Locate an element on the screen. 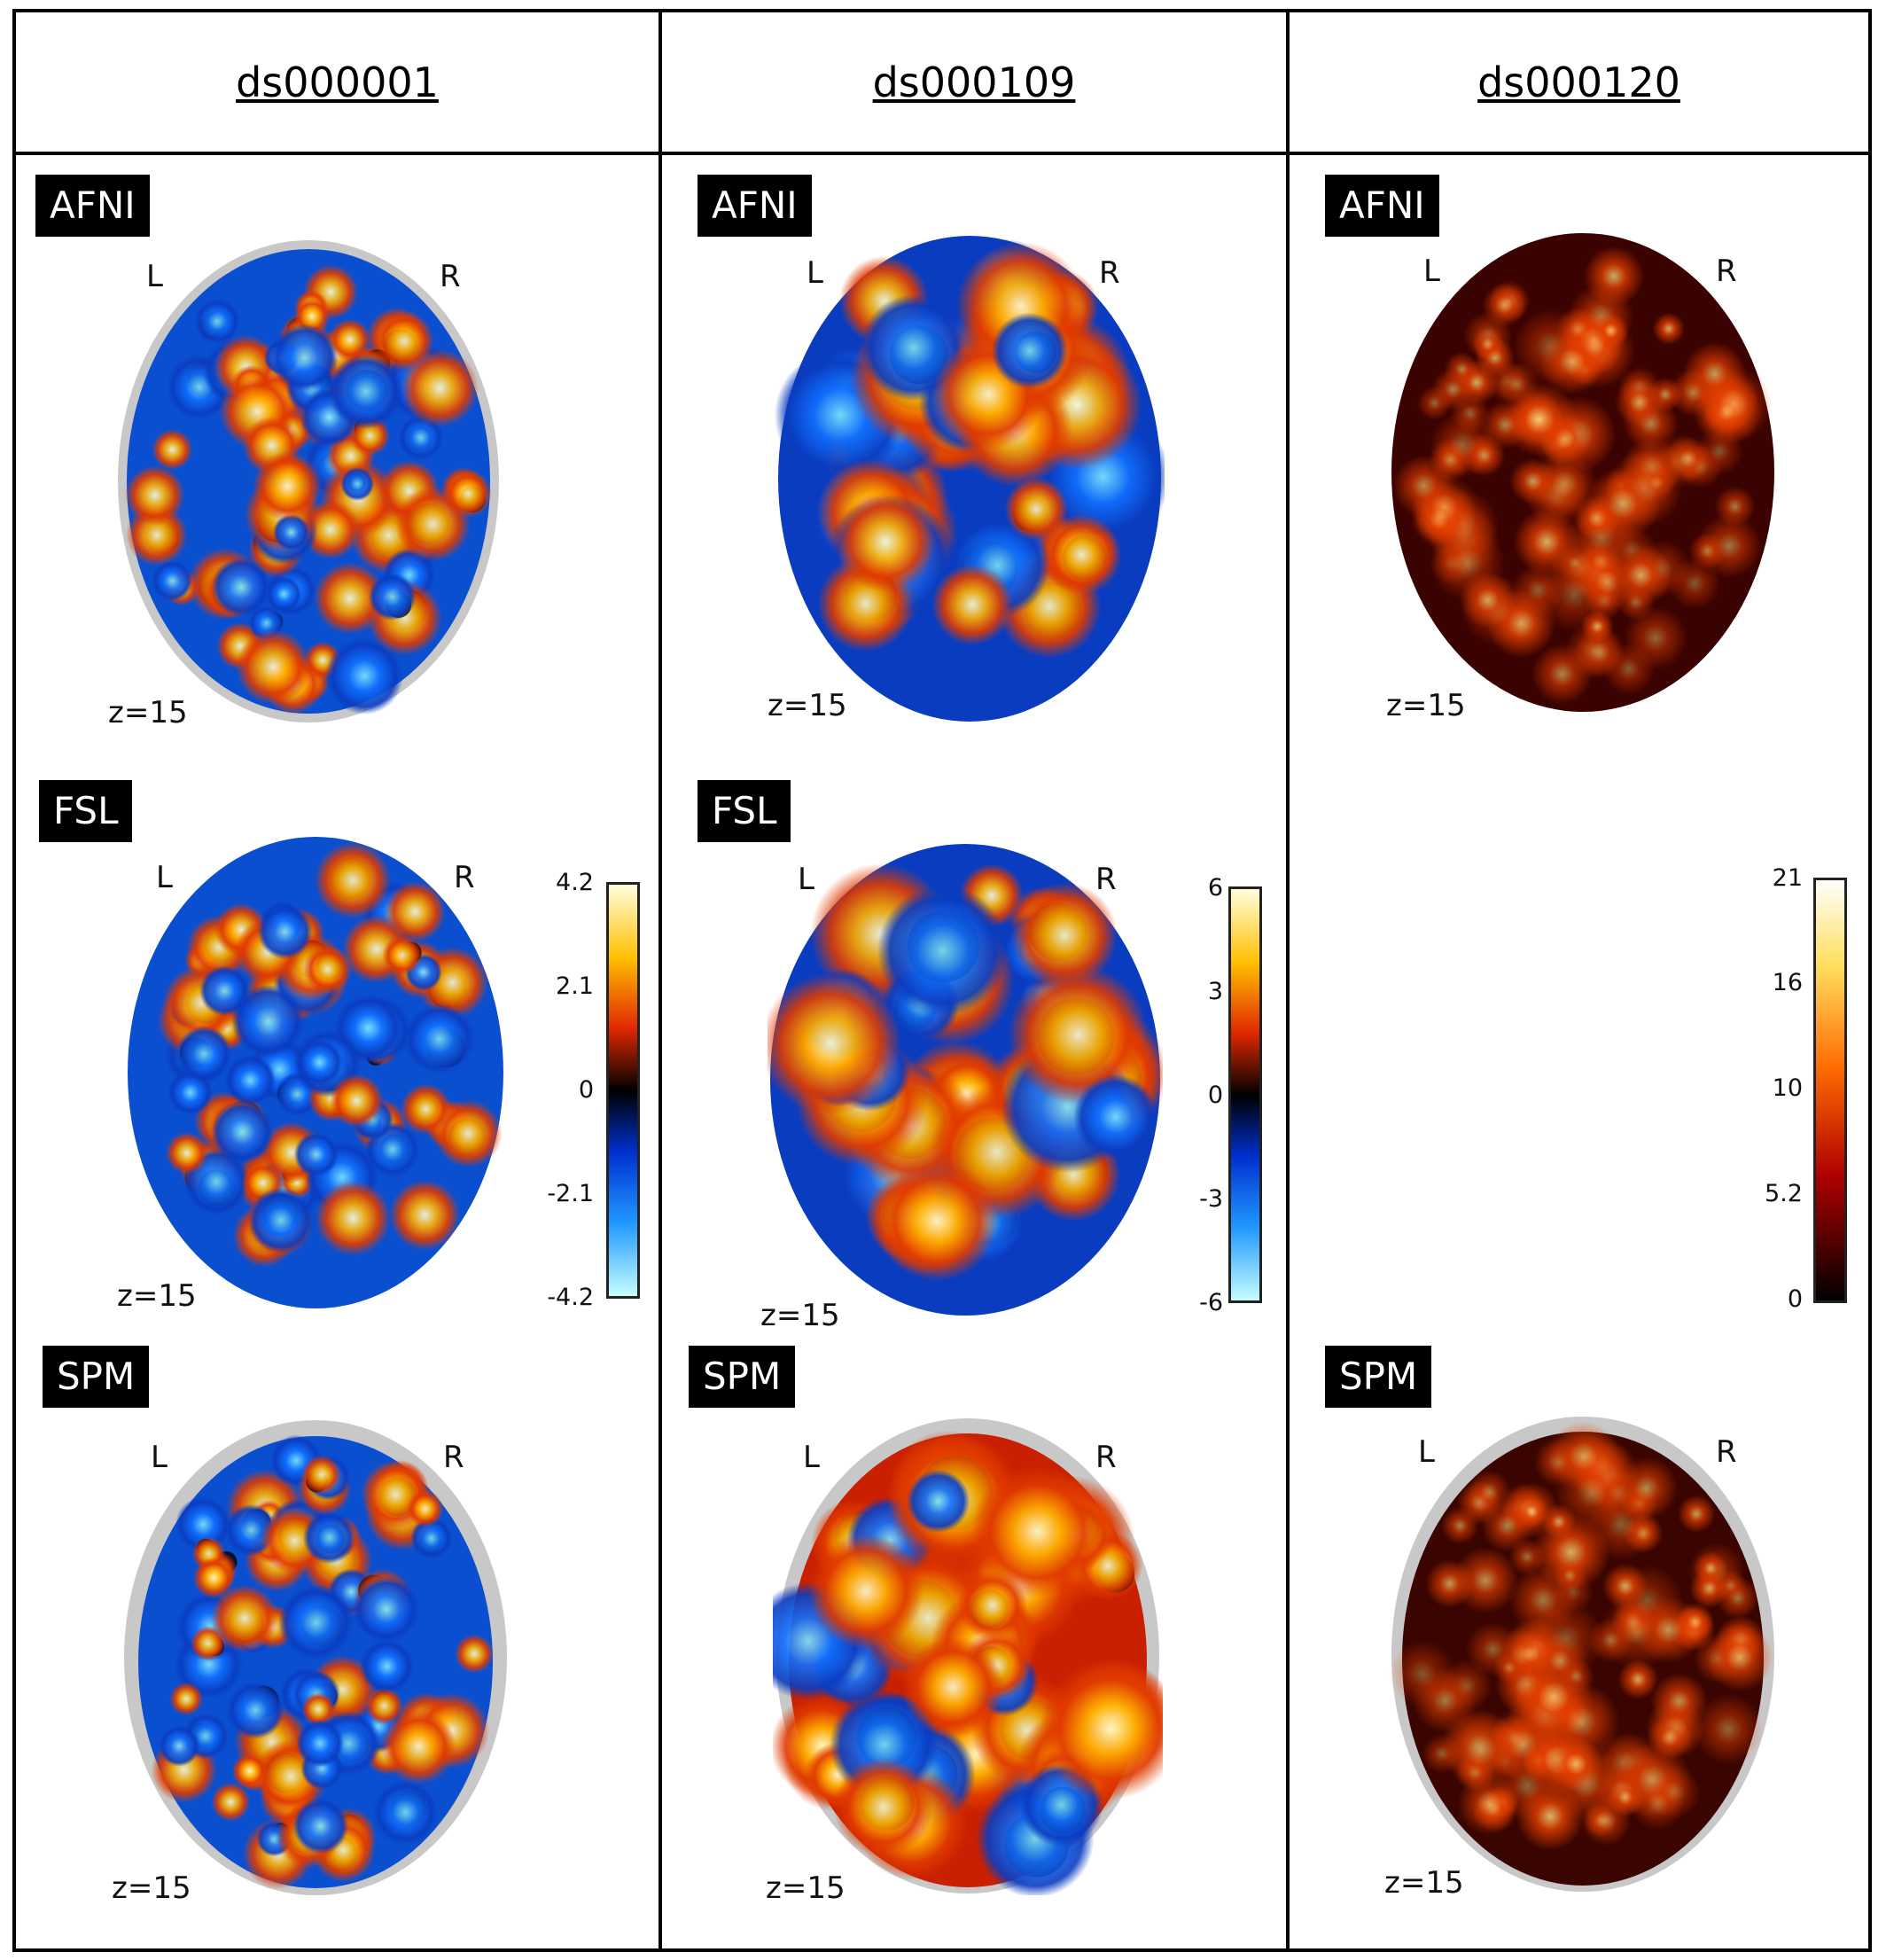  column-header-ds000120: ds000120 is located at coordinates (1578, 82).